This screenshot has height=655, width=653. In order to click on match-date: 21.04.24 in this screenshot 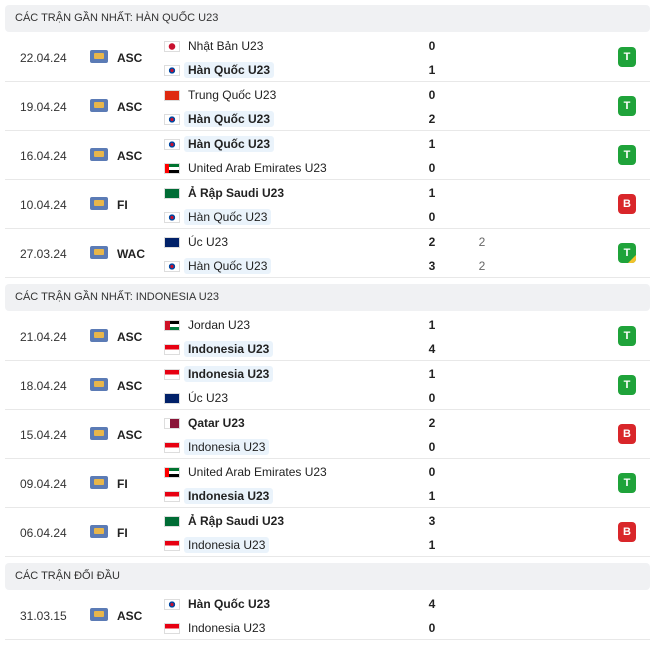, I will do `click(43, 337)`.